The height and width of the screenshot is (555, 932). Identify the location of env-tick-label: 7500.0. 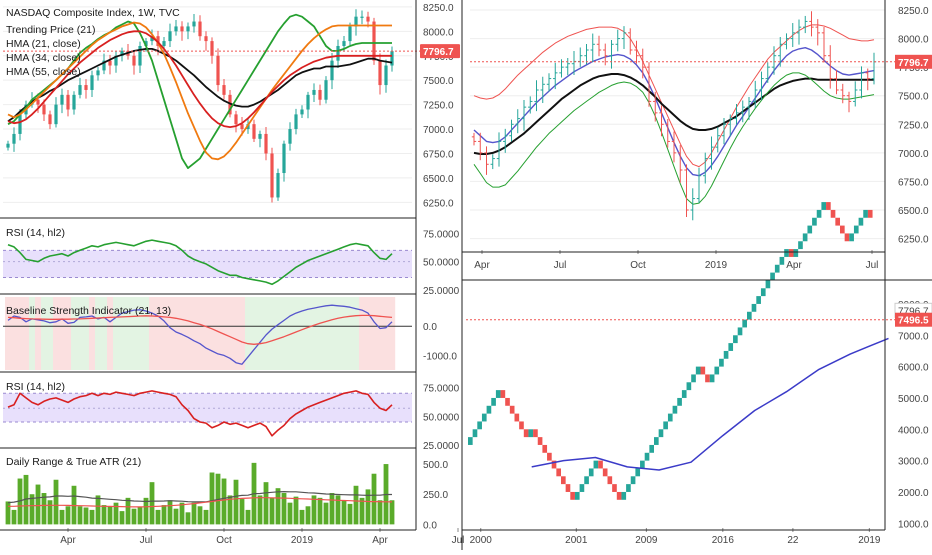
(913, 97).